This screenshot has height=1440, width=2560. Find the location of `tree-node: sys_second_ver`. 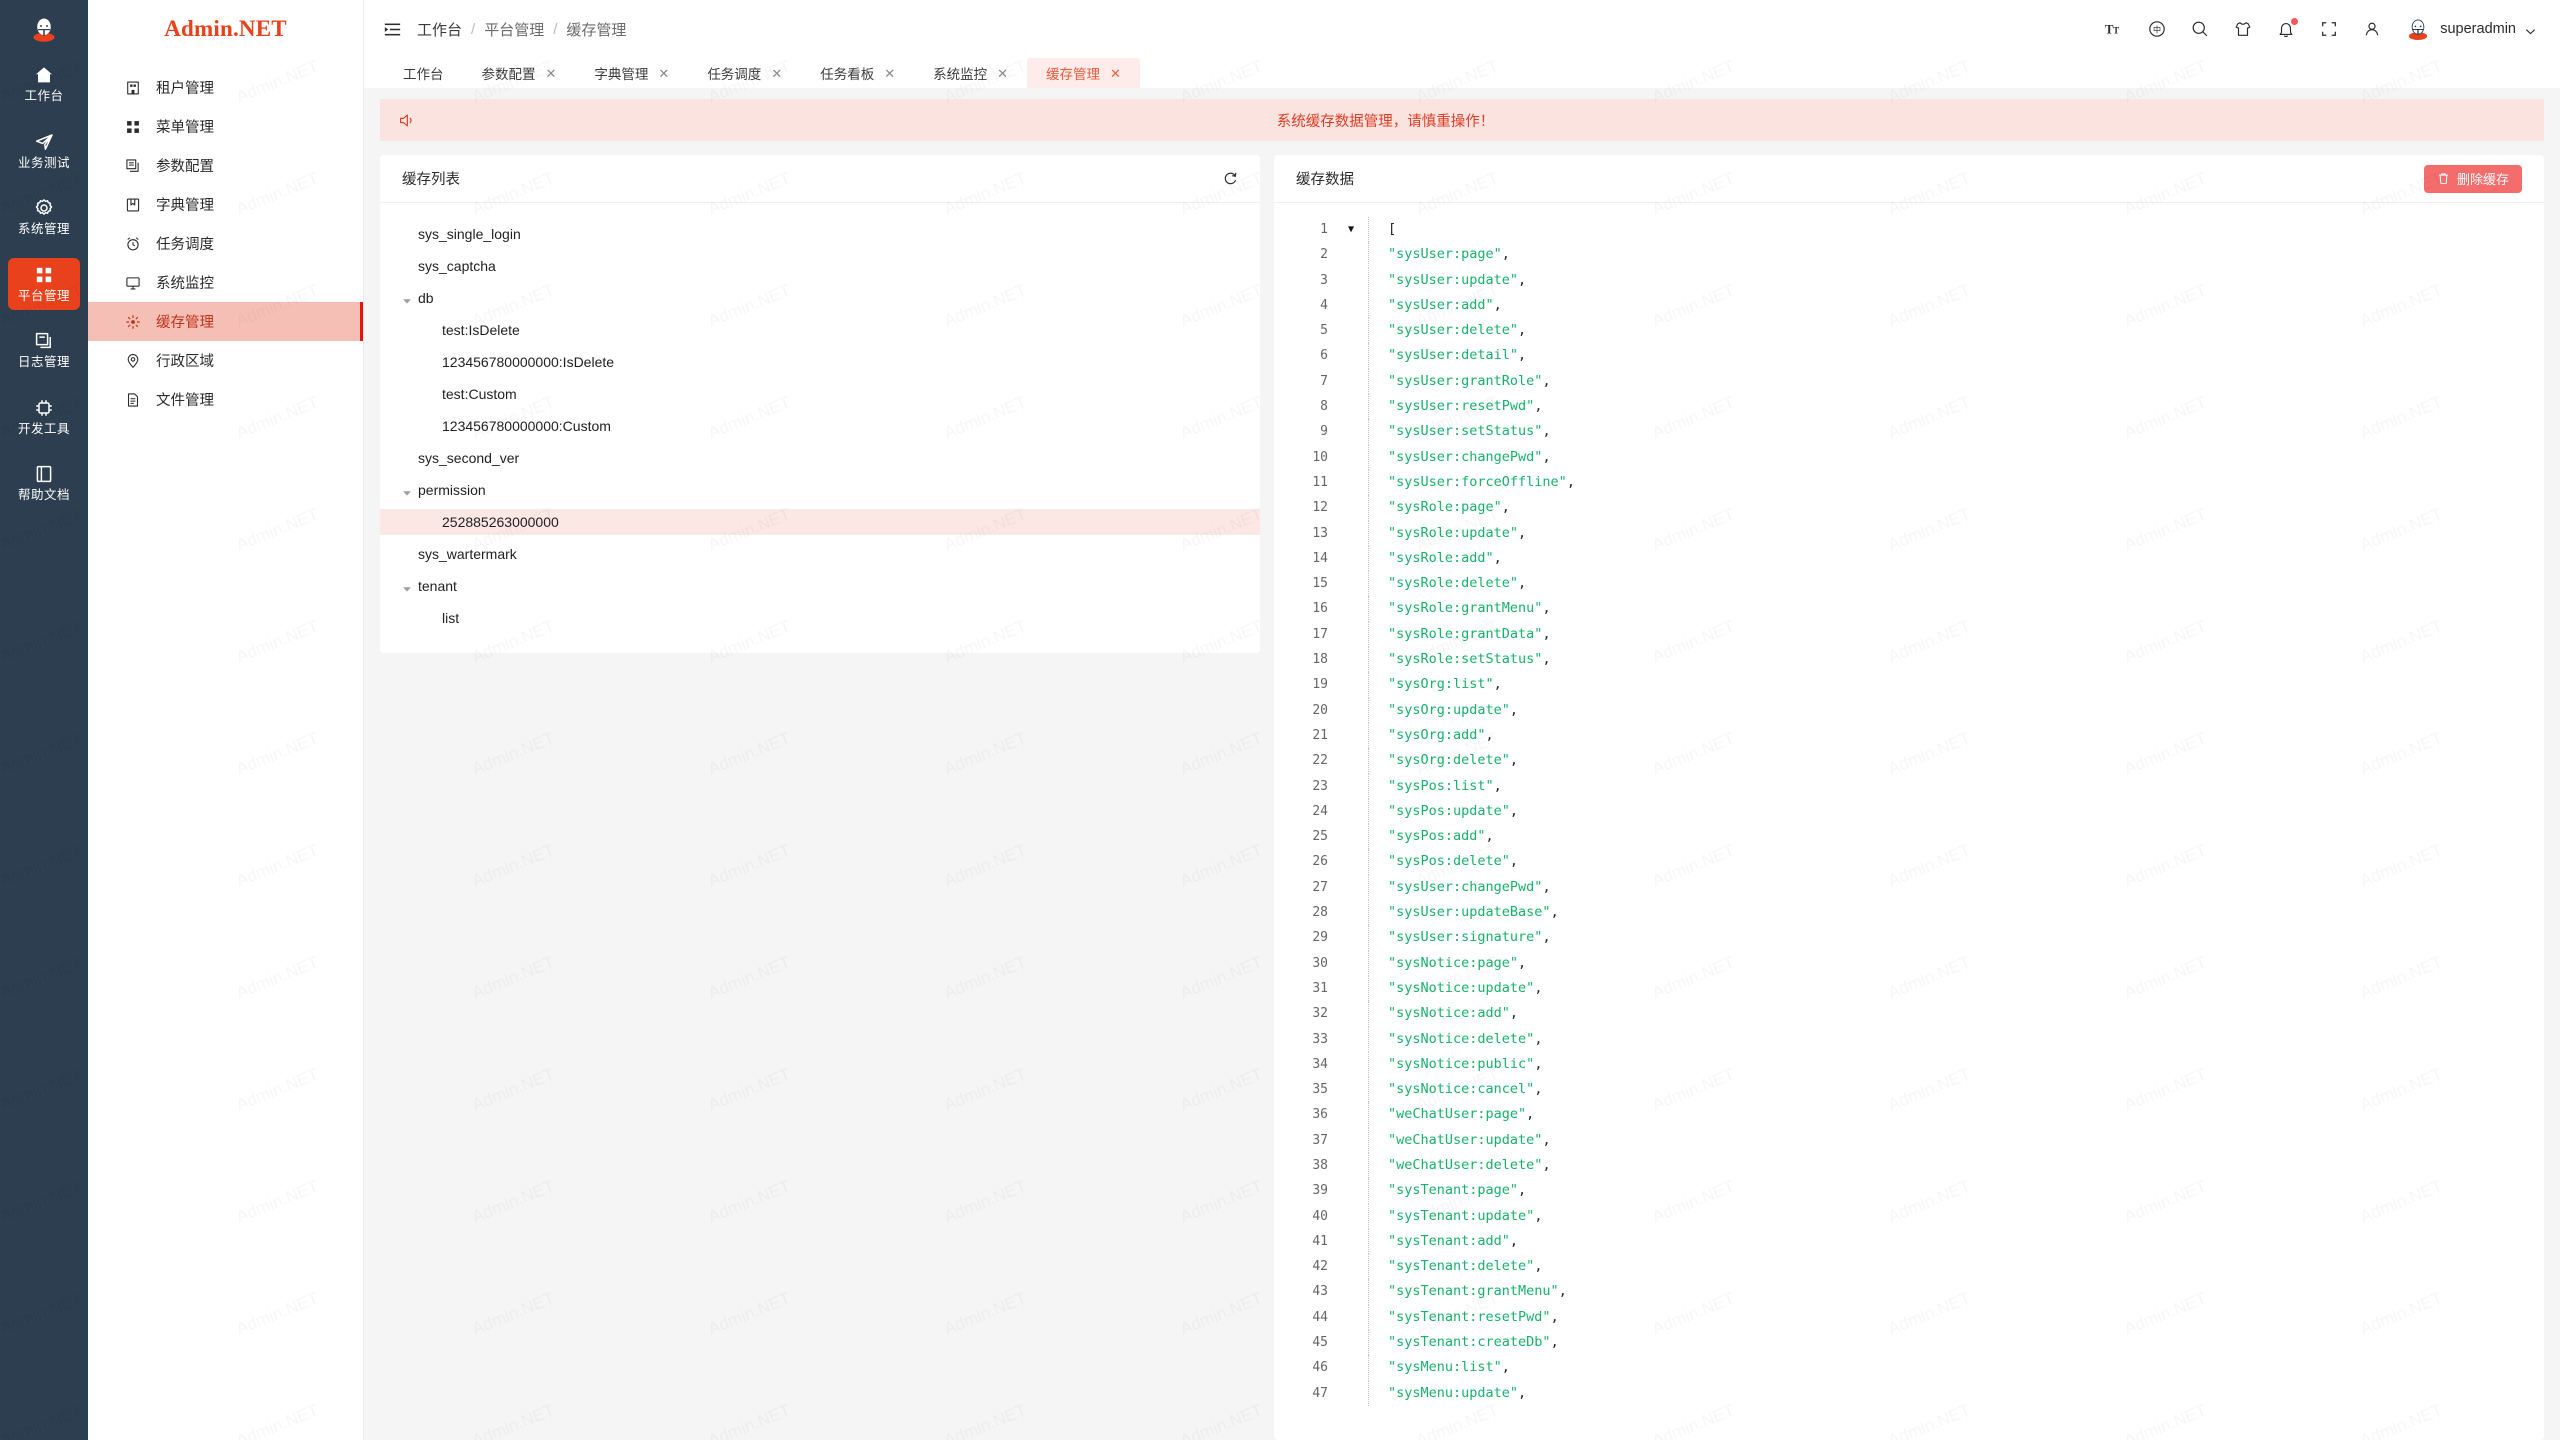

tree-node: sys_second_ver is located at coordinates (820, 458).